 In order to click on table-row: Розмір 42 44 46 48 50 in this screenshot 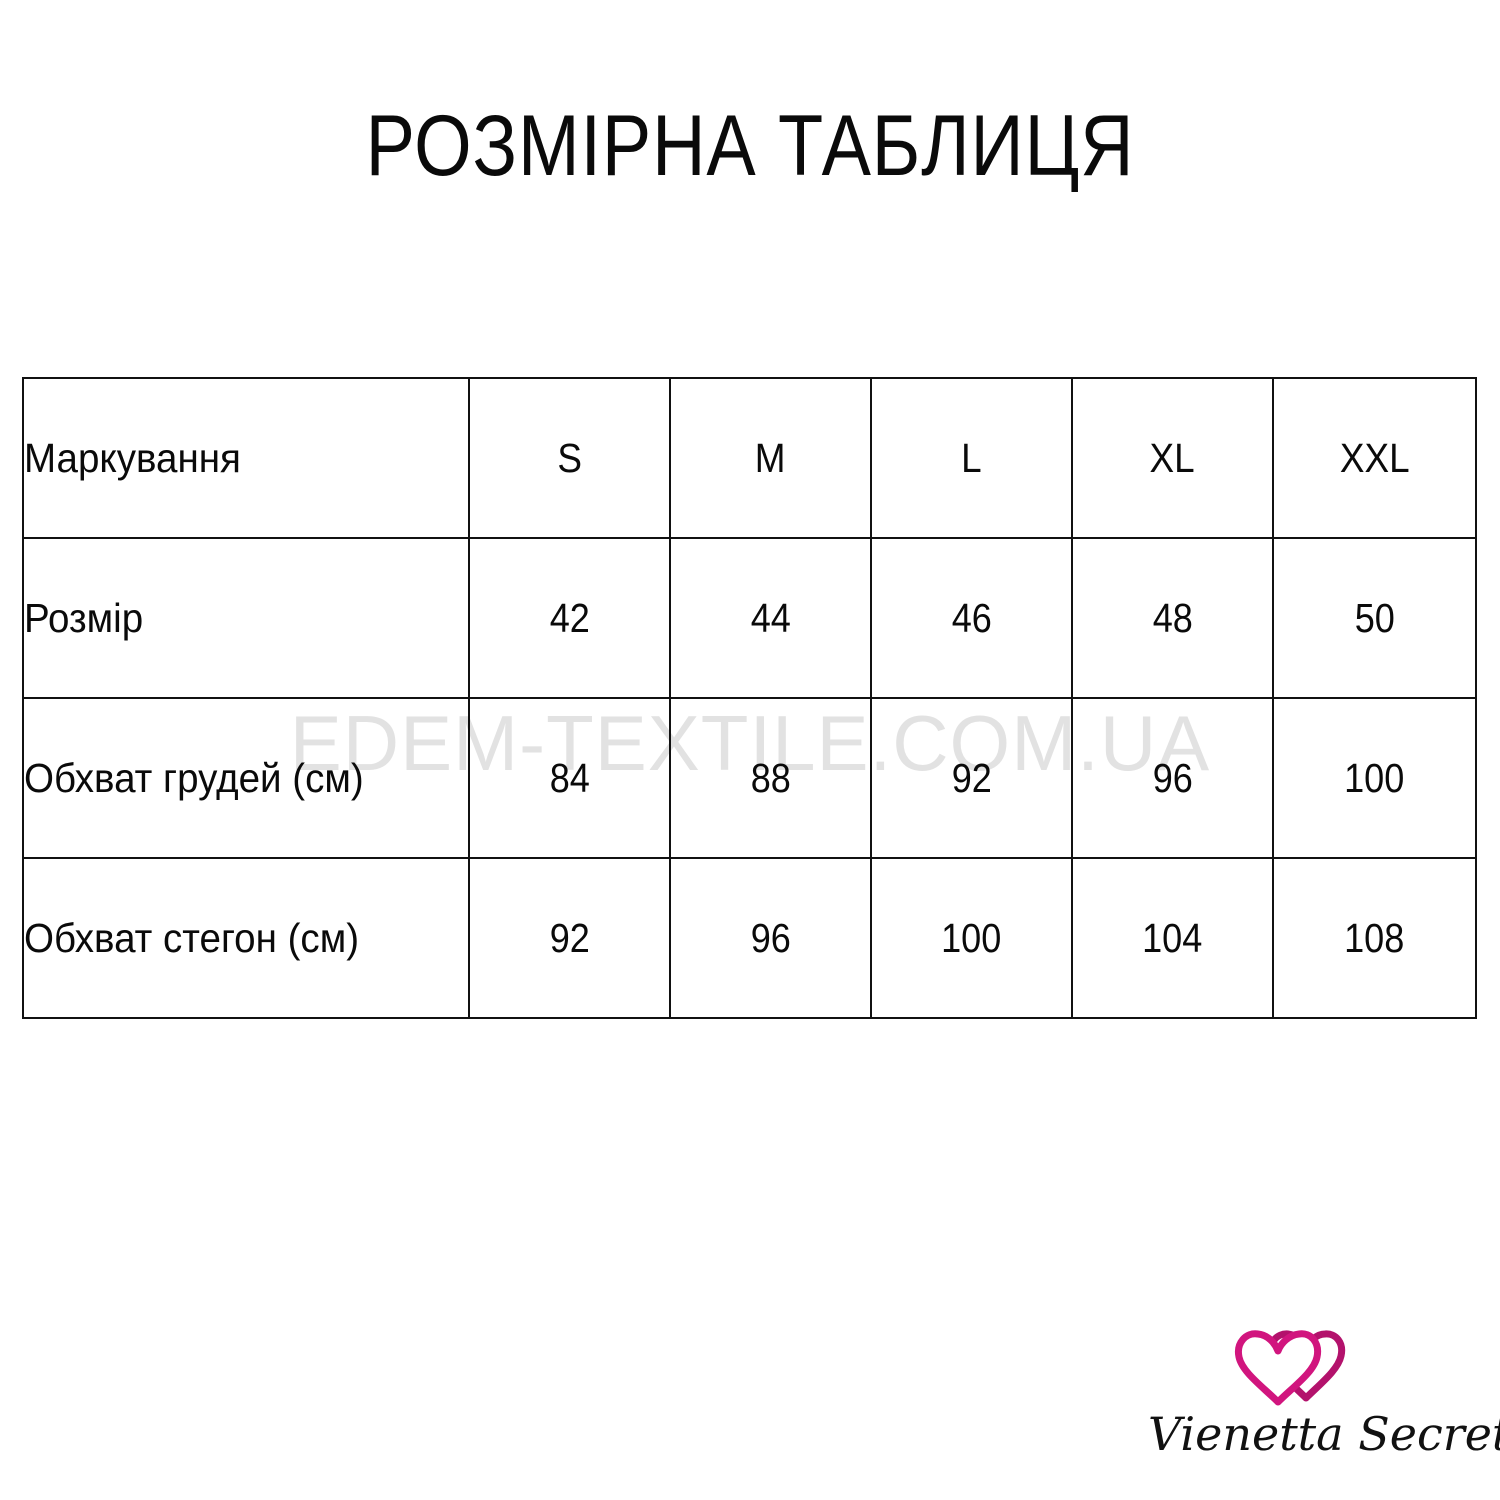, I will do `click(749, 618)`.